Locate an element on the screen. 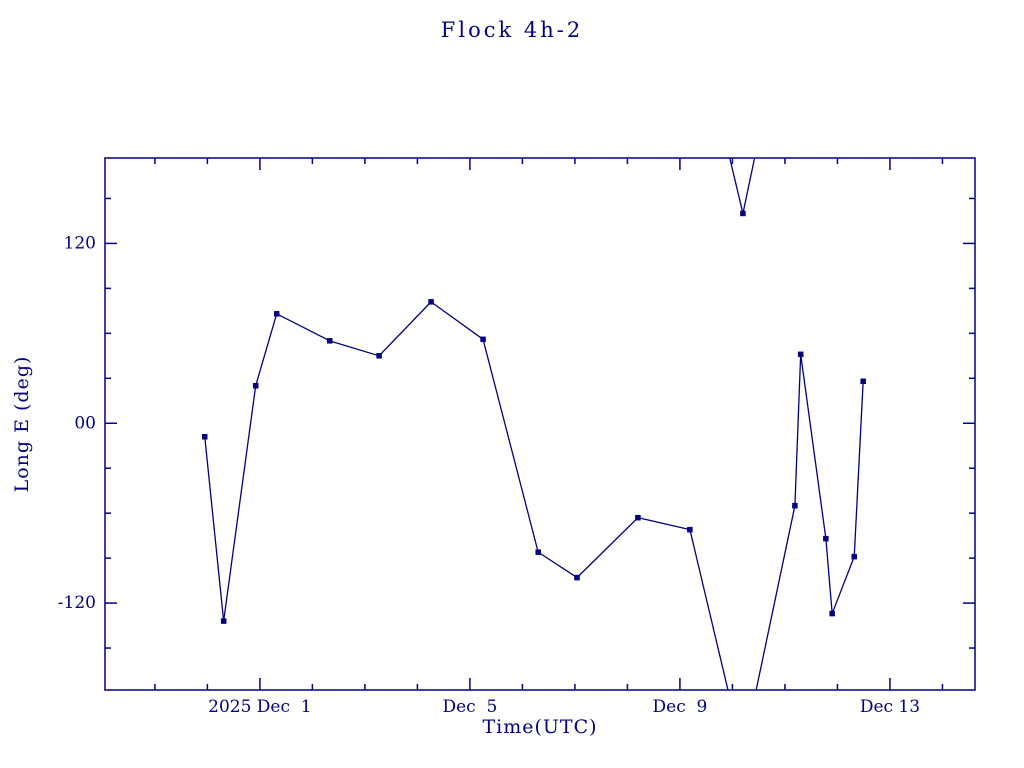 This screenshot has width=1024, height=768. y-tick-label: -120 is located at coordinates (77, 603).